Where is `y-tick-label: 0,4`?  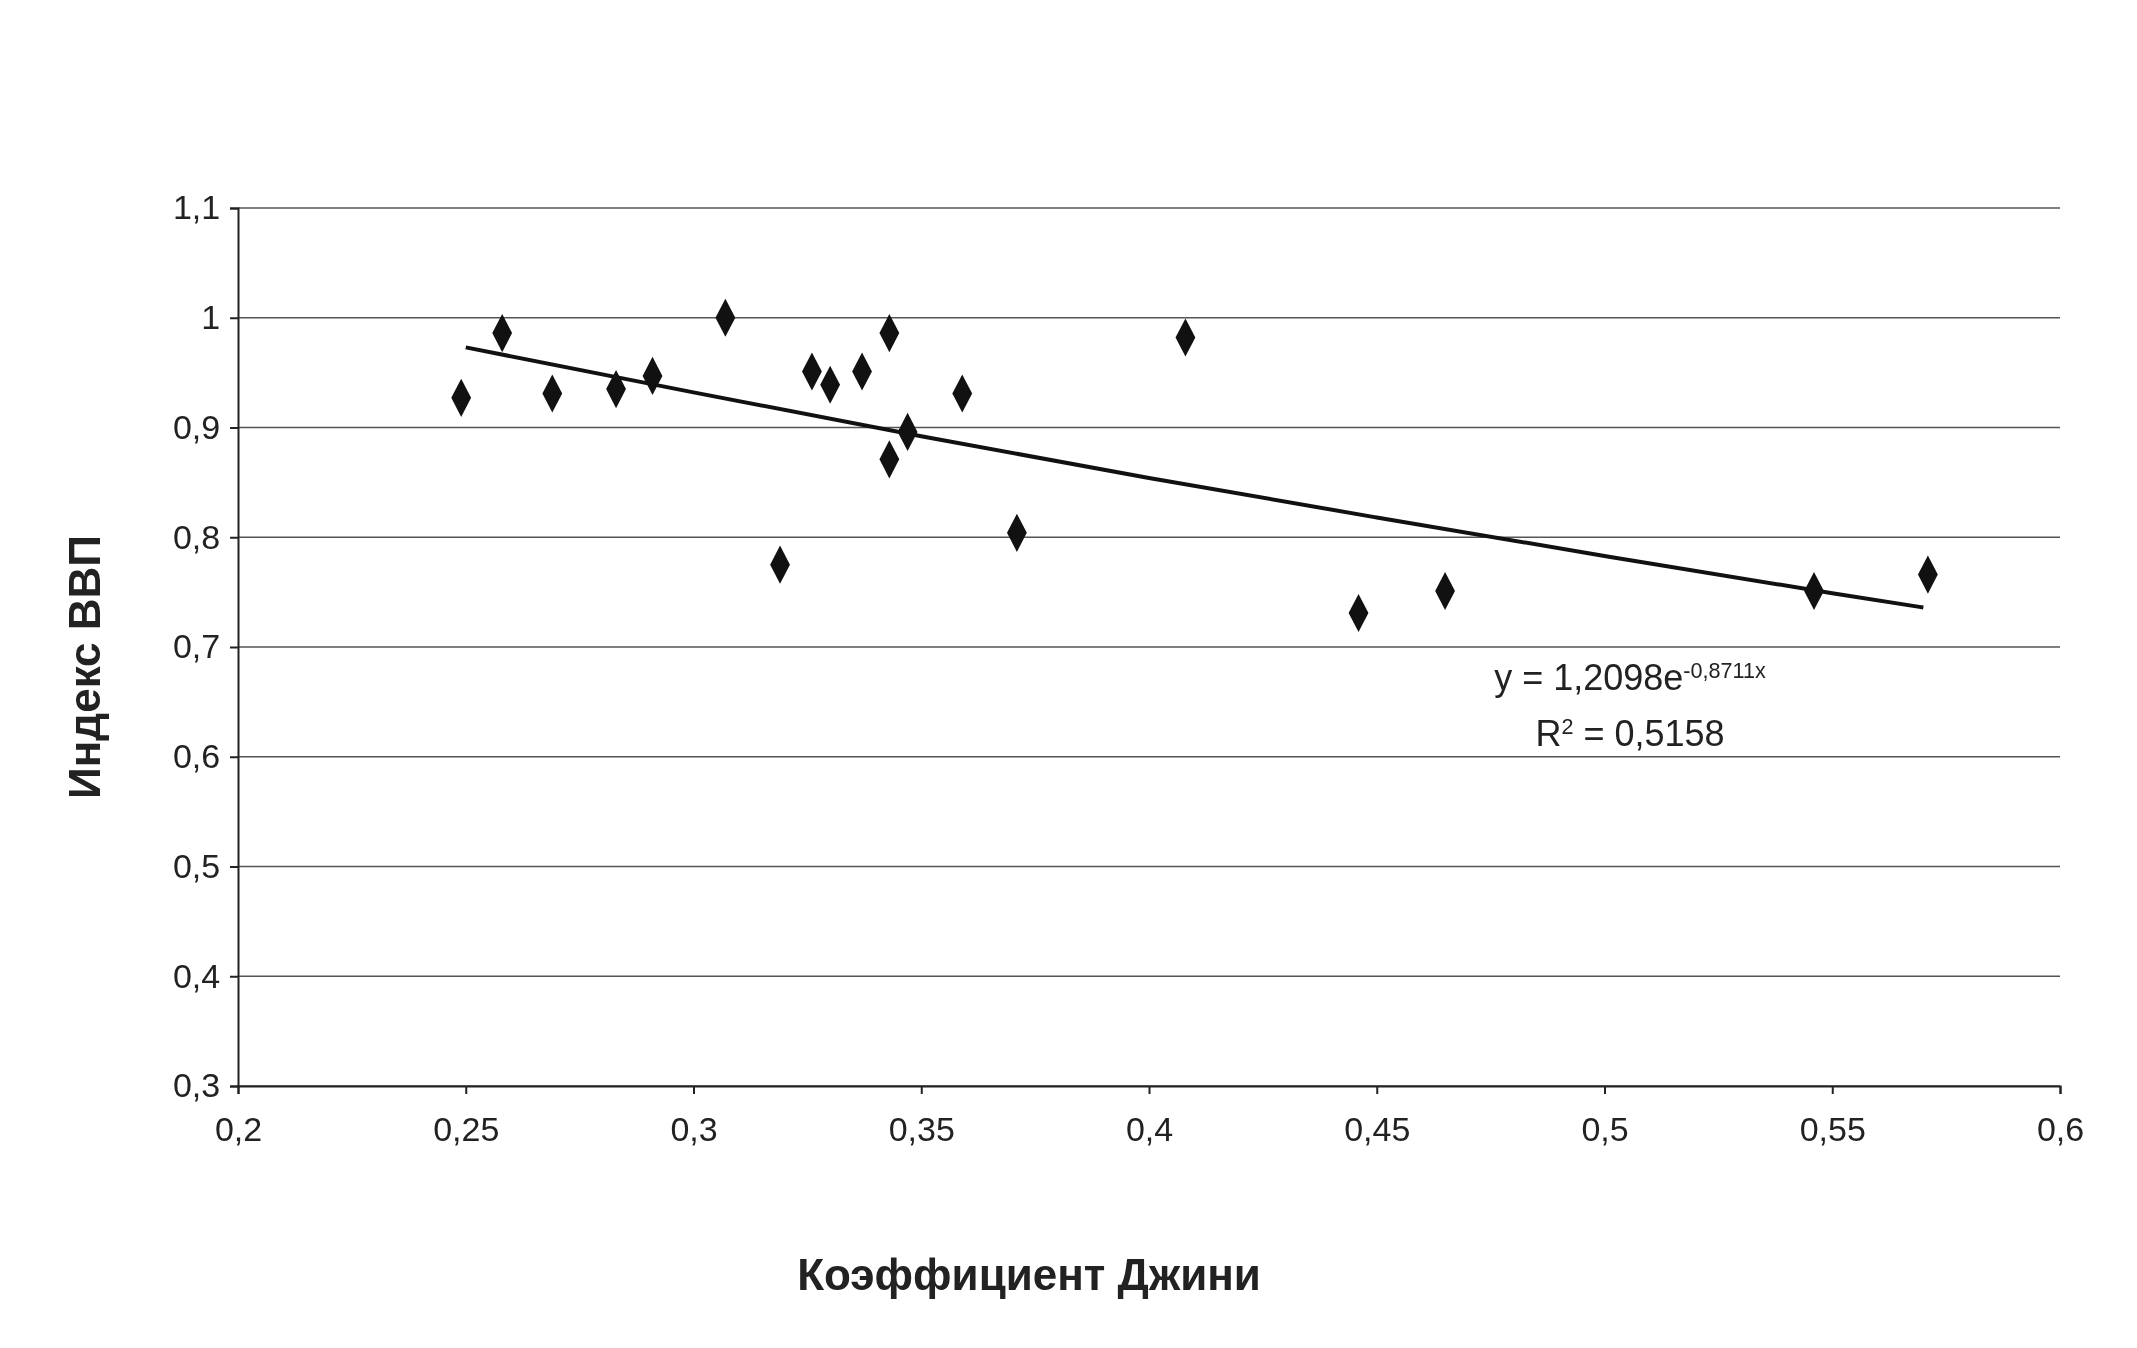 y-tick-label: 0,4 is located at coordinates (196, 975).